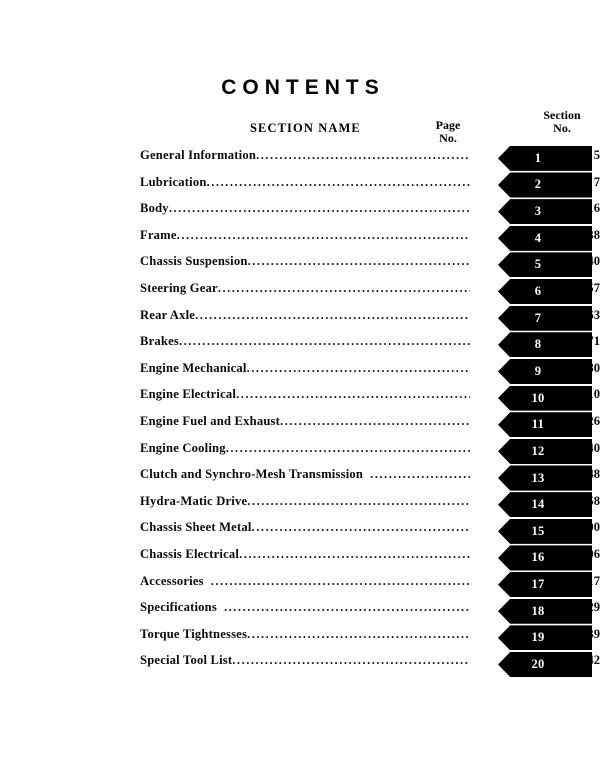 Image resolution: width=600 pixels, height=776 pixels. What do you see at coordinates (545, 158) in the screenshot?
I see `section-tab: 1` at bounding box center [545, 158].